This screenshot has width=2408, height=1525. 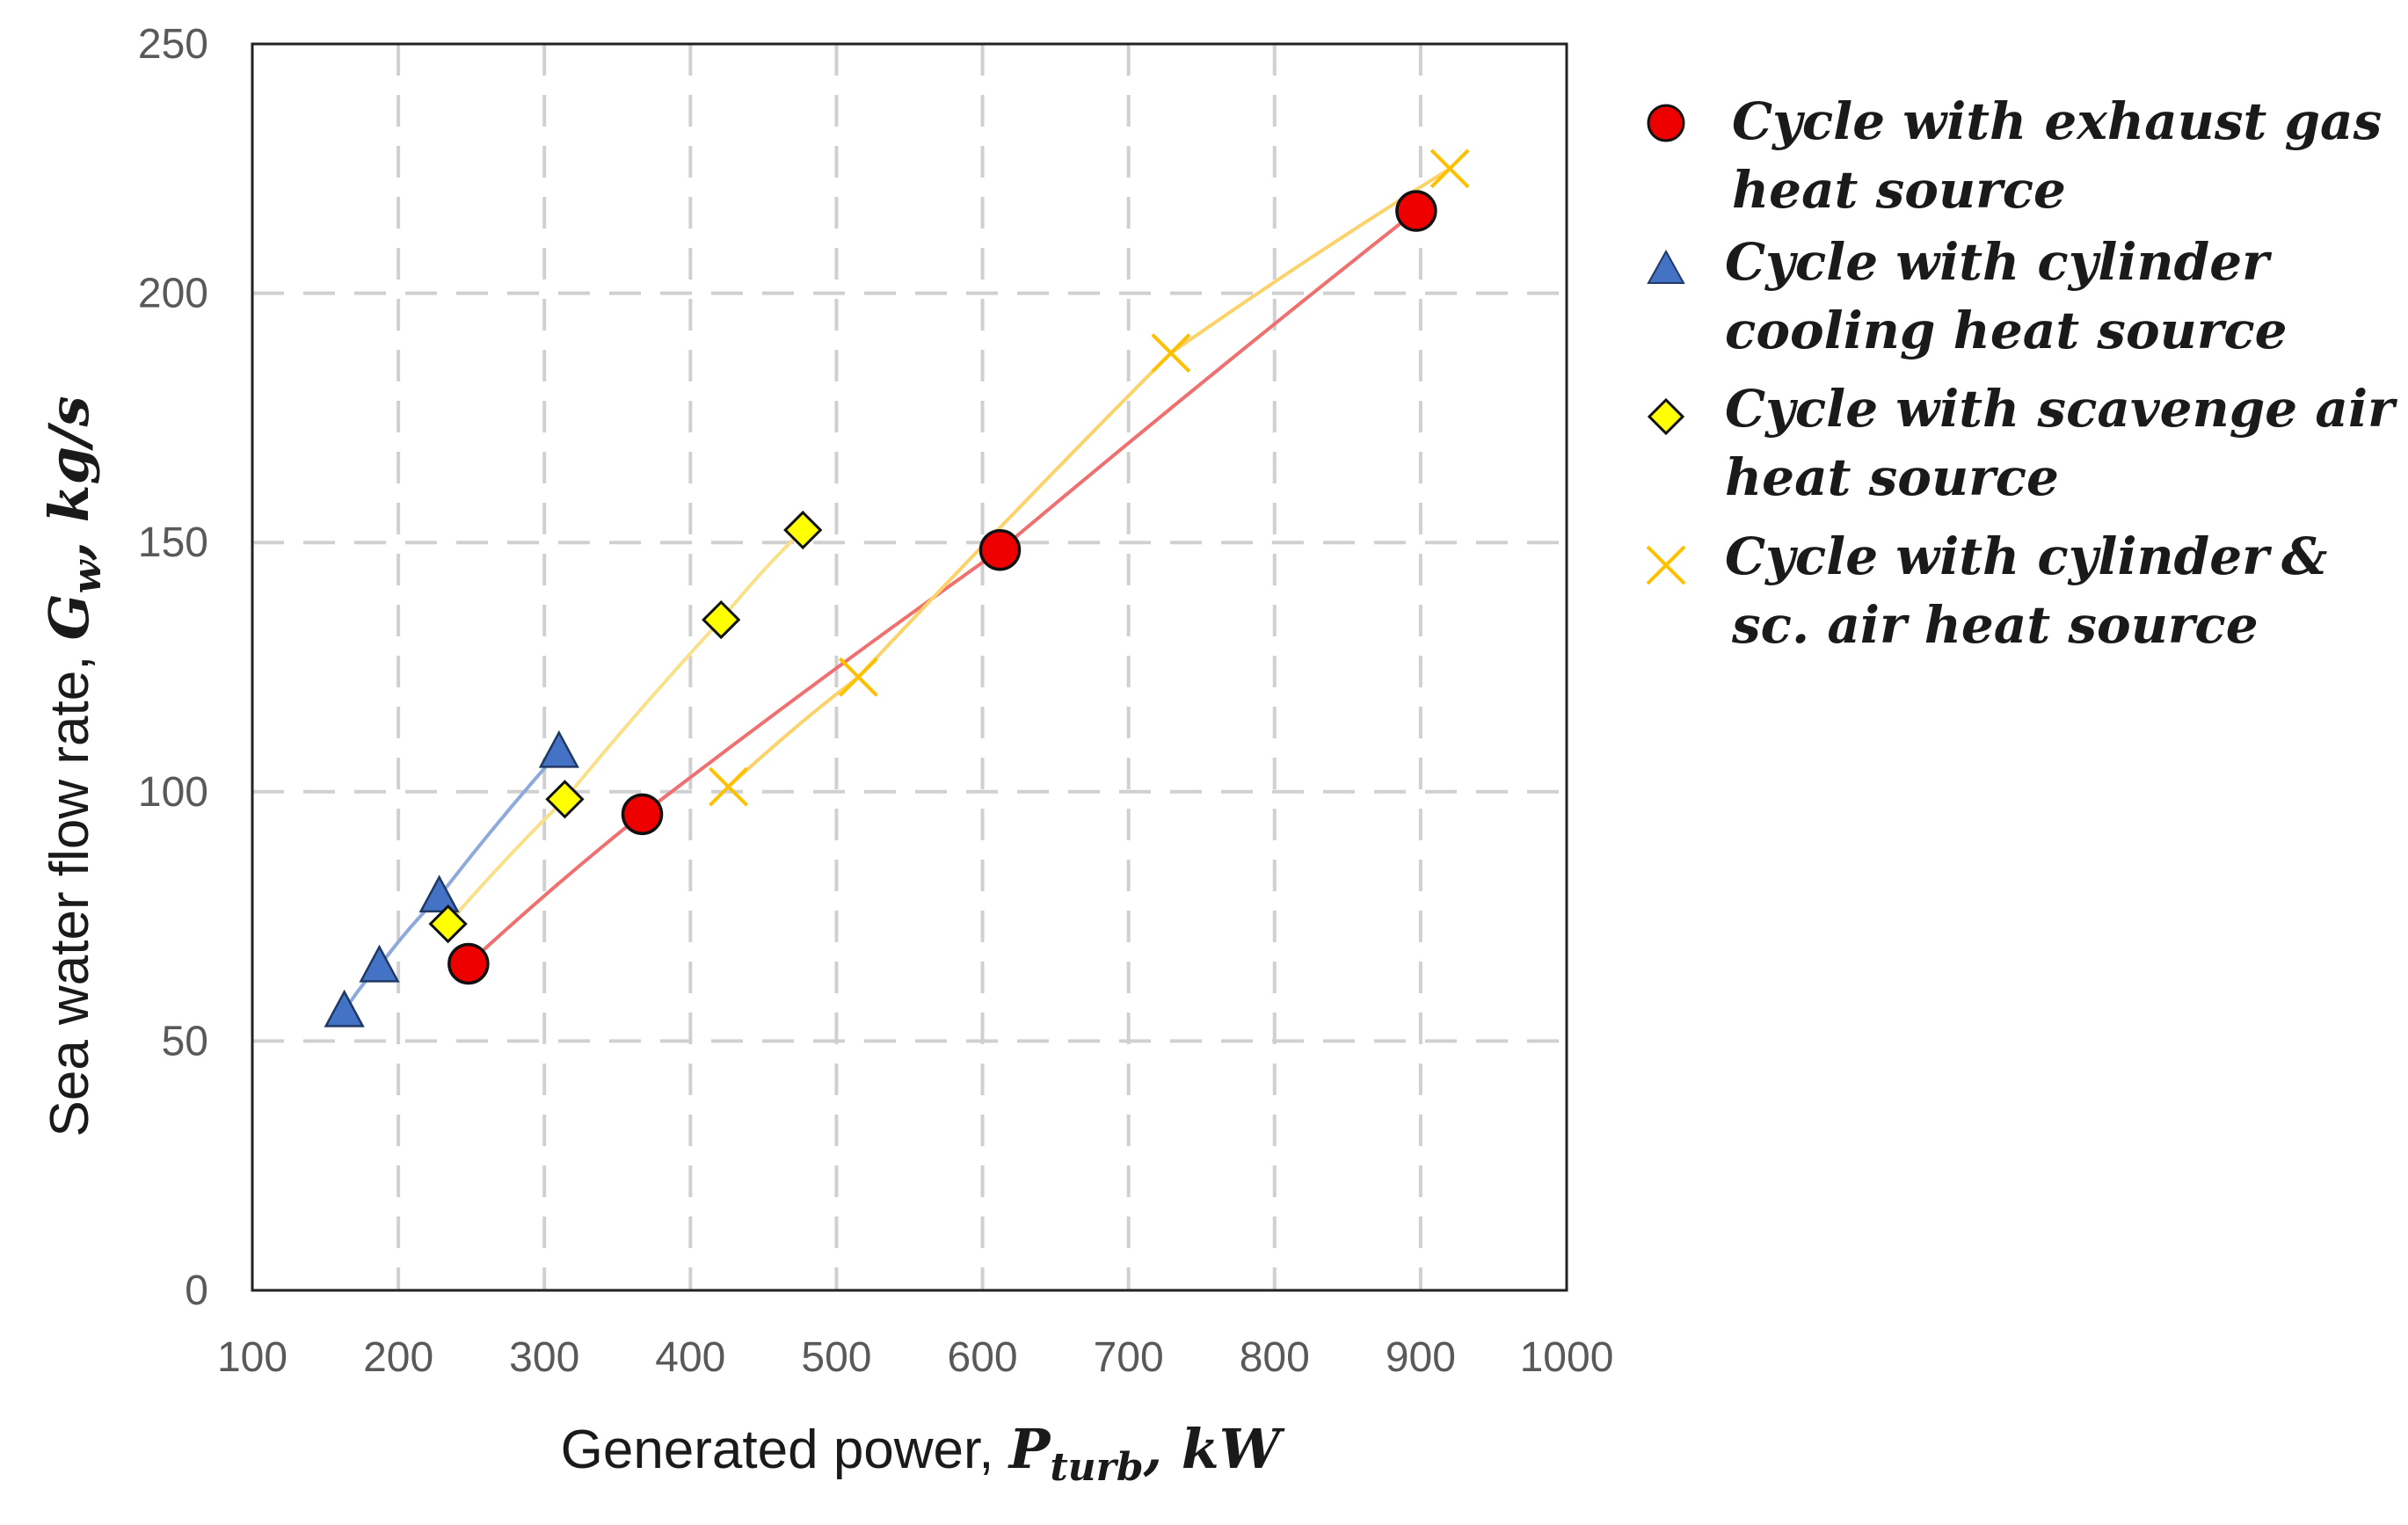 What do you see at coordinates (983, 1357) in the screenshot?
I see `x-tick-label: 600` at bounding box center [983, 1357].